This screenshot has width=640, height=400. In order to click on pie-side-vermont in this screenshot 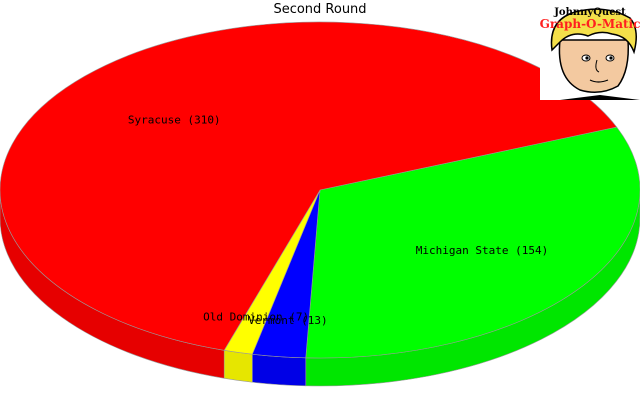, I will do `click(279, 370)`.